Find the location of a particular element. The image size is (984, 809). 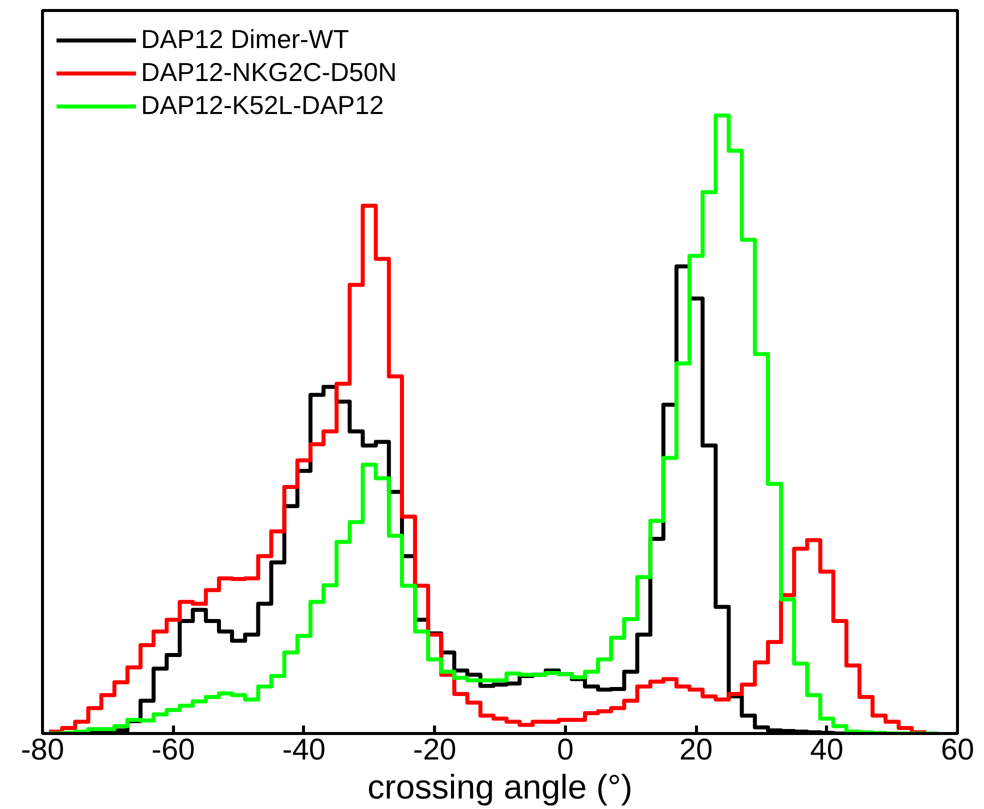

legend-label: DAP12-K52L-DAP12 is located at coordinates (262, 105).